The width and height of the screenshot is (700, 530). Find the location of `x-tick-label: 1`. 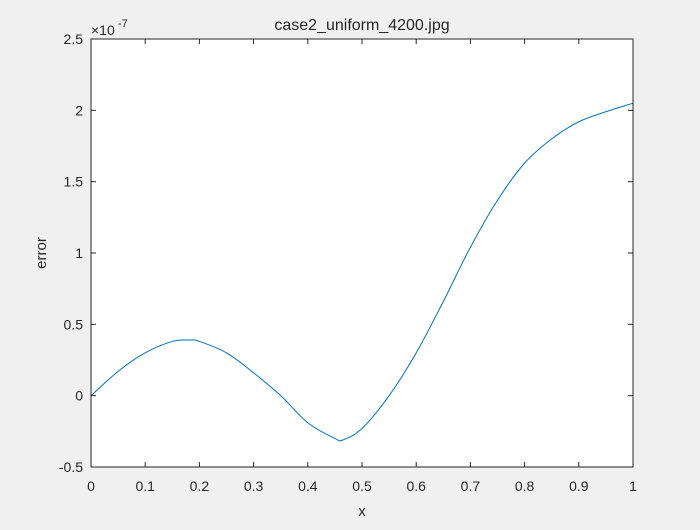

x-tick-label: 1 is located at coordinates (633, 486).